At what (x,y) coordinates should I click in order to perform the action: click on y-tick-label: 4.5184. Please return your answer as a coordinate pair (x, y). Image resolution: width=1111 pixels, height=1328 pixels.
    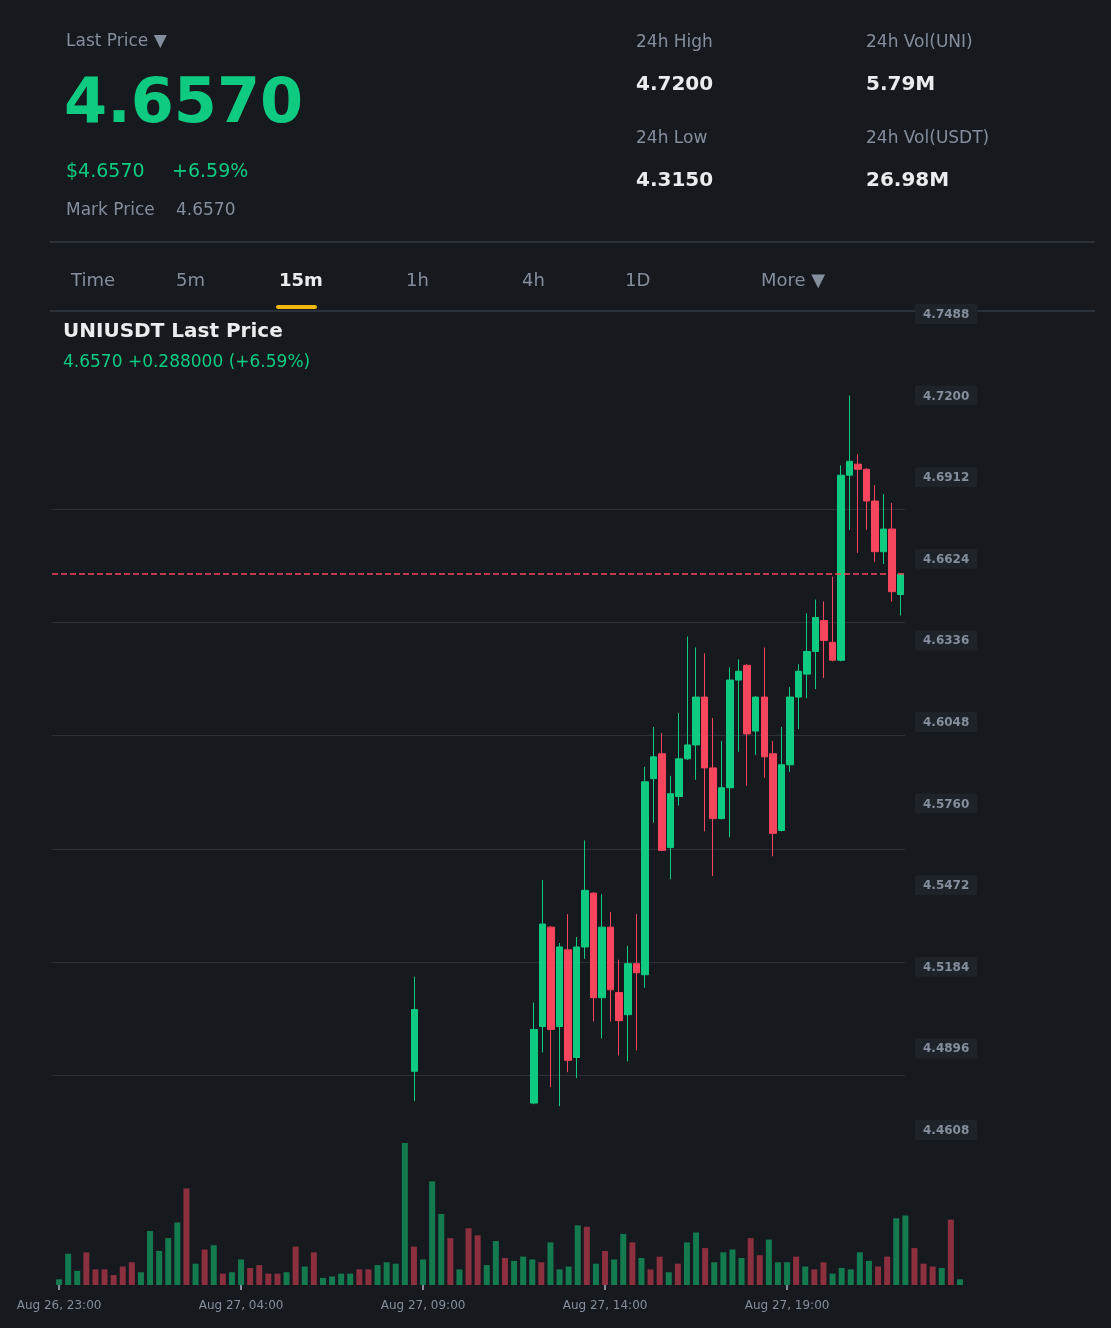
    Looking at the image, I should click on (946, 966).